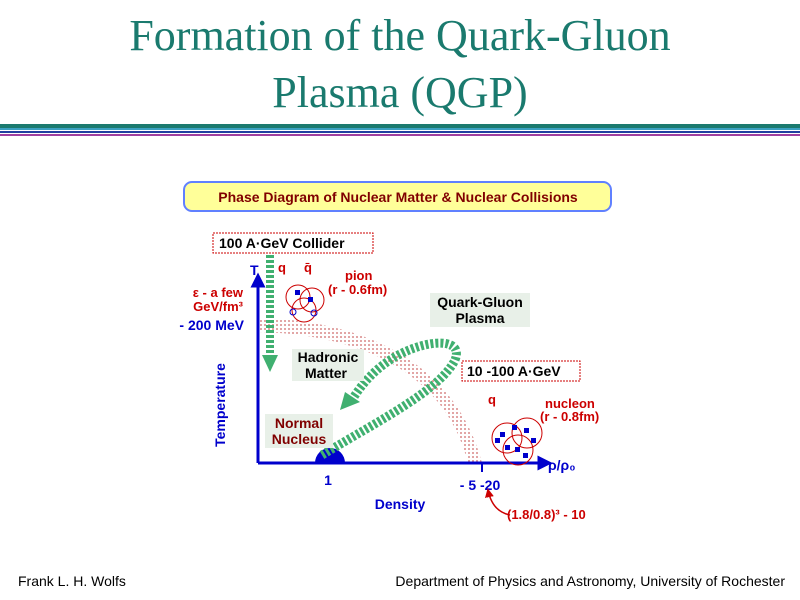 The image size is (800, 600). What do you see at coordinates (517, 441) in the screenshot?
I see `nucleon-icon` at bounding box center [517, 441].